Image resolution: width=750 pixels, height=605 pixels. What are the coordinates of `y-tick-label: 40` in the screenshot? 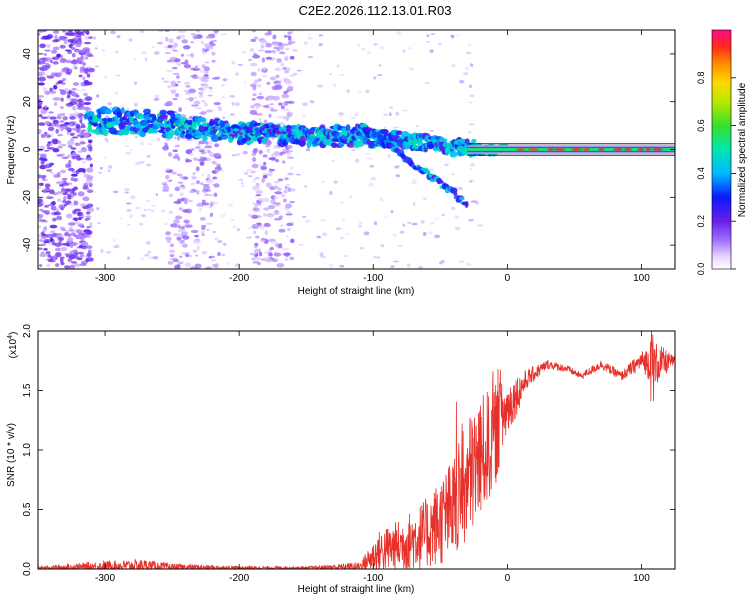 It's located at (27, 54).